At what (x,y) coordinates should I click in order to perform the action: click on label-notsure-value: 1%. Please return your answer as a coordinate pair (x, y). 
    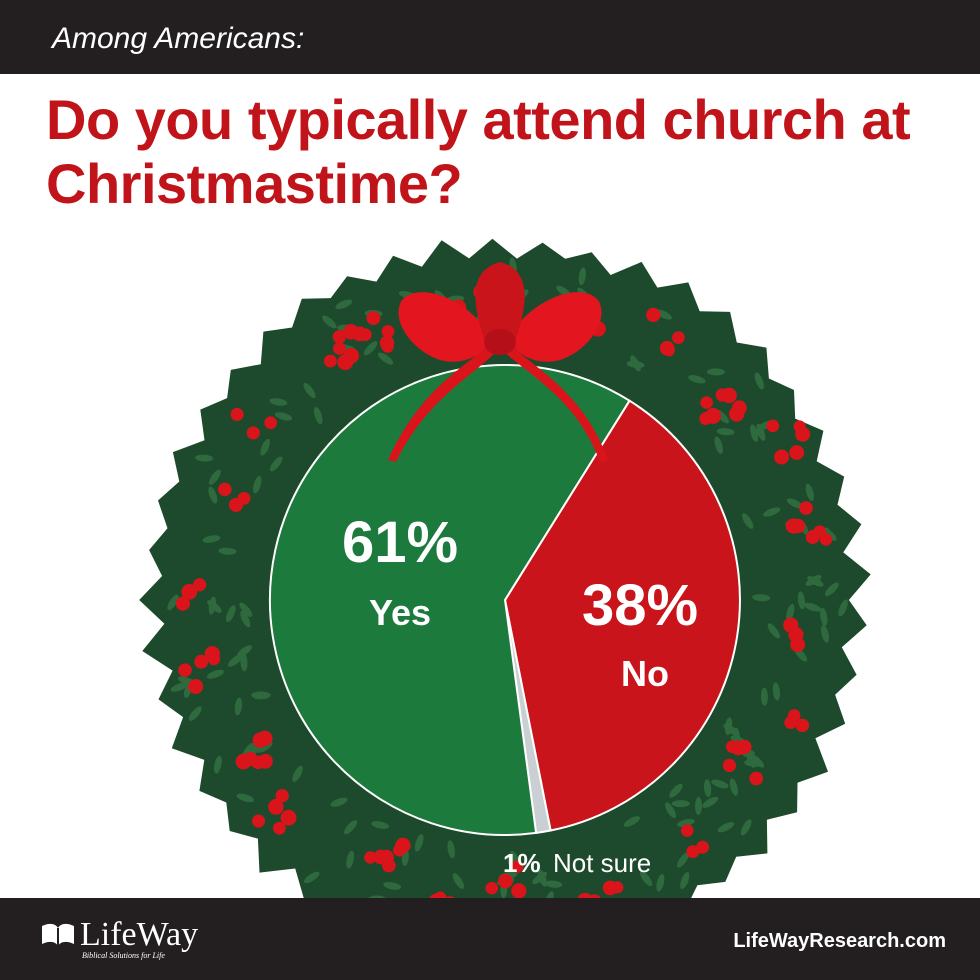
    Looking at the image, I should click on (522, 863).